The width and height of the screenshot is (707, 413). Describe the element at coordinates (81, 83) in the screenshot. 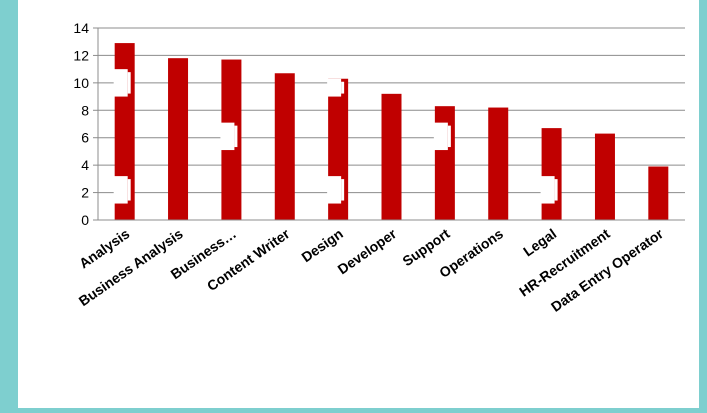

I see `y-tick-label: 10` at that location.